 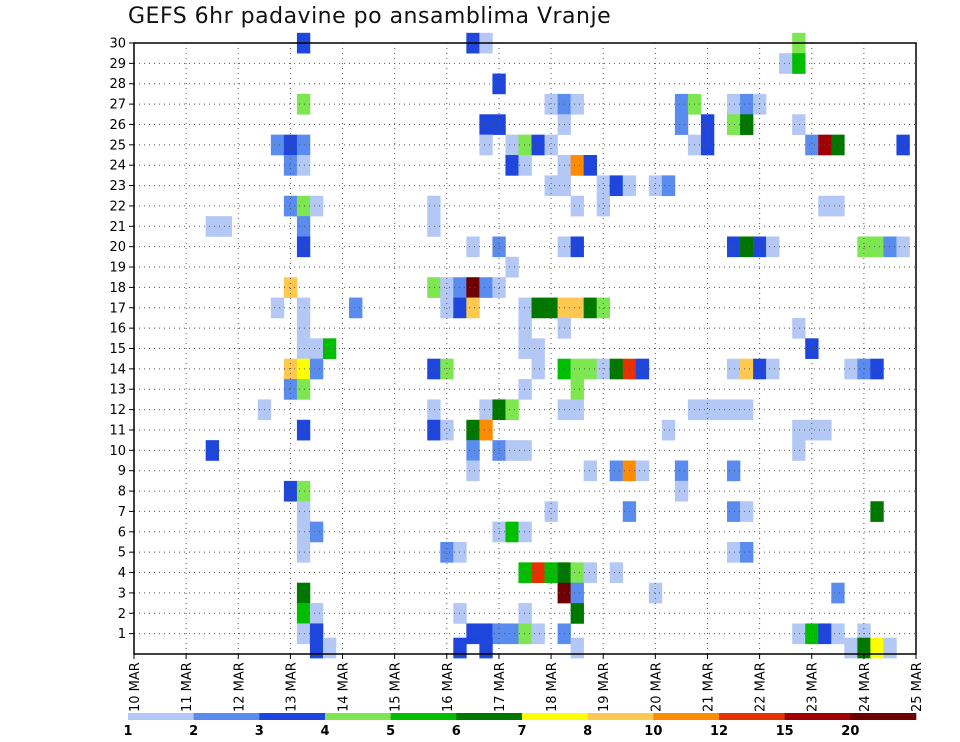 I want to click on colorbar-label: 4, so click(x=324, y=731).